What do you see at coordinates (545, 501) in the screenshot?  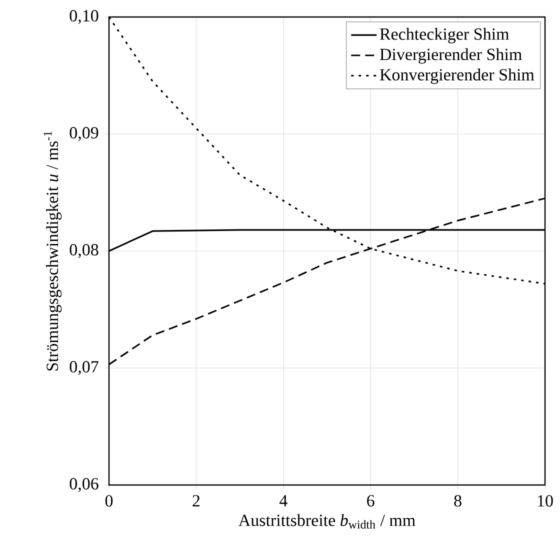 I see `x-tick-label: 10` at bounding box center [545, 501].